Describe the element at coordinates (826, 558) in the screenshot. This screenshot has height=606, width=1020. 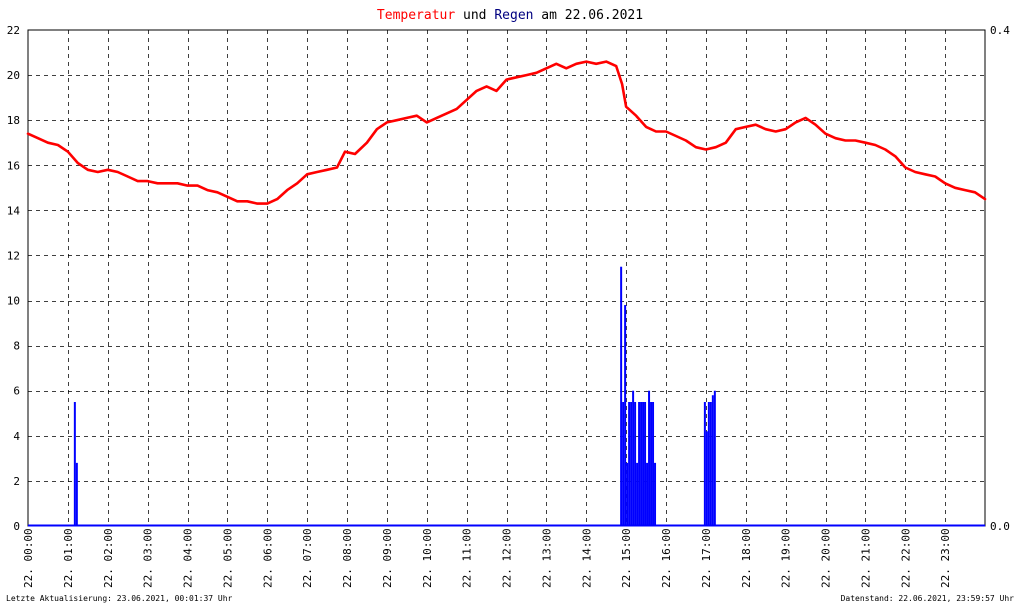
I see `x-tick-label: 22. 20:00` at that location.